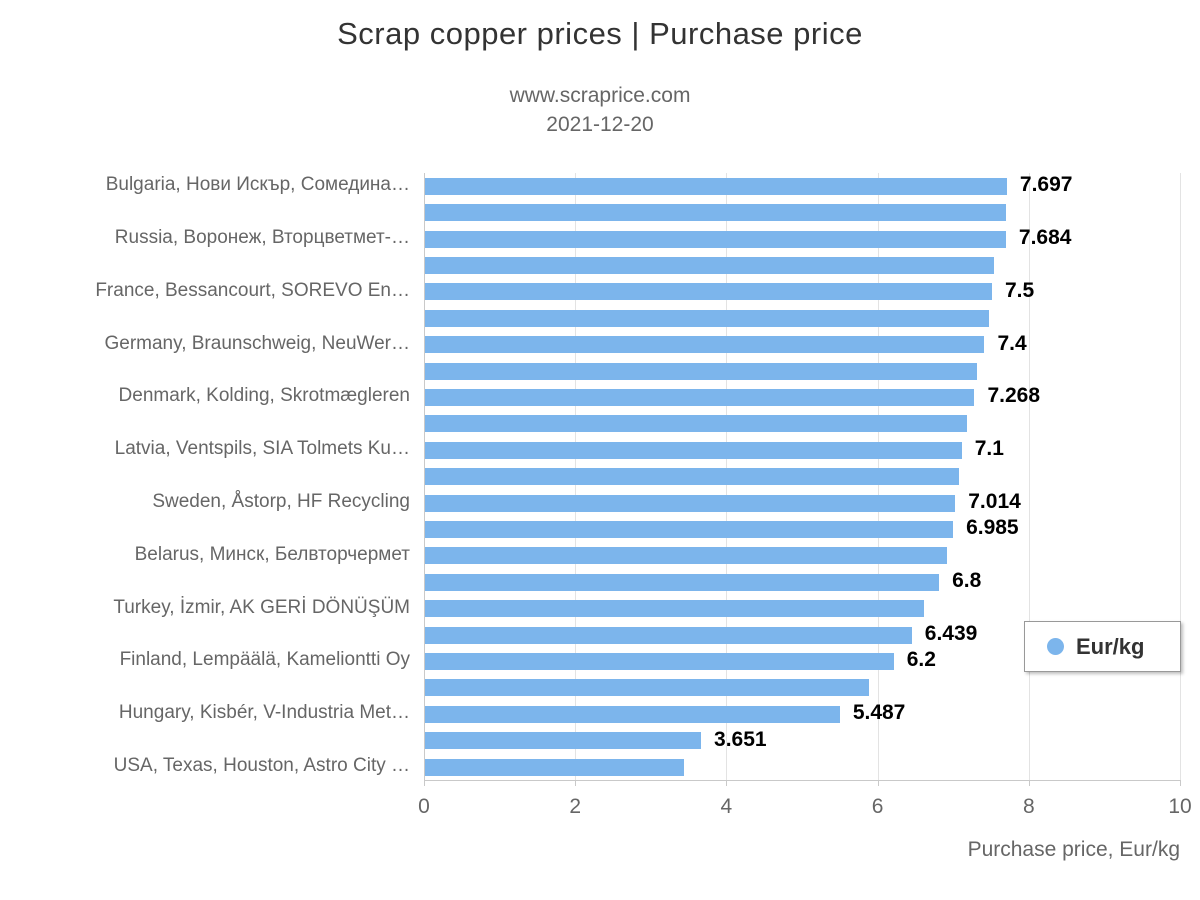 Image resolution: width=1200 pixels, height=900 pixels. What do you see at coordinates (921, 660) in the screenshot?
I see `value-label: 6.2` at bounding box center [921, 660].